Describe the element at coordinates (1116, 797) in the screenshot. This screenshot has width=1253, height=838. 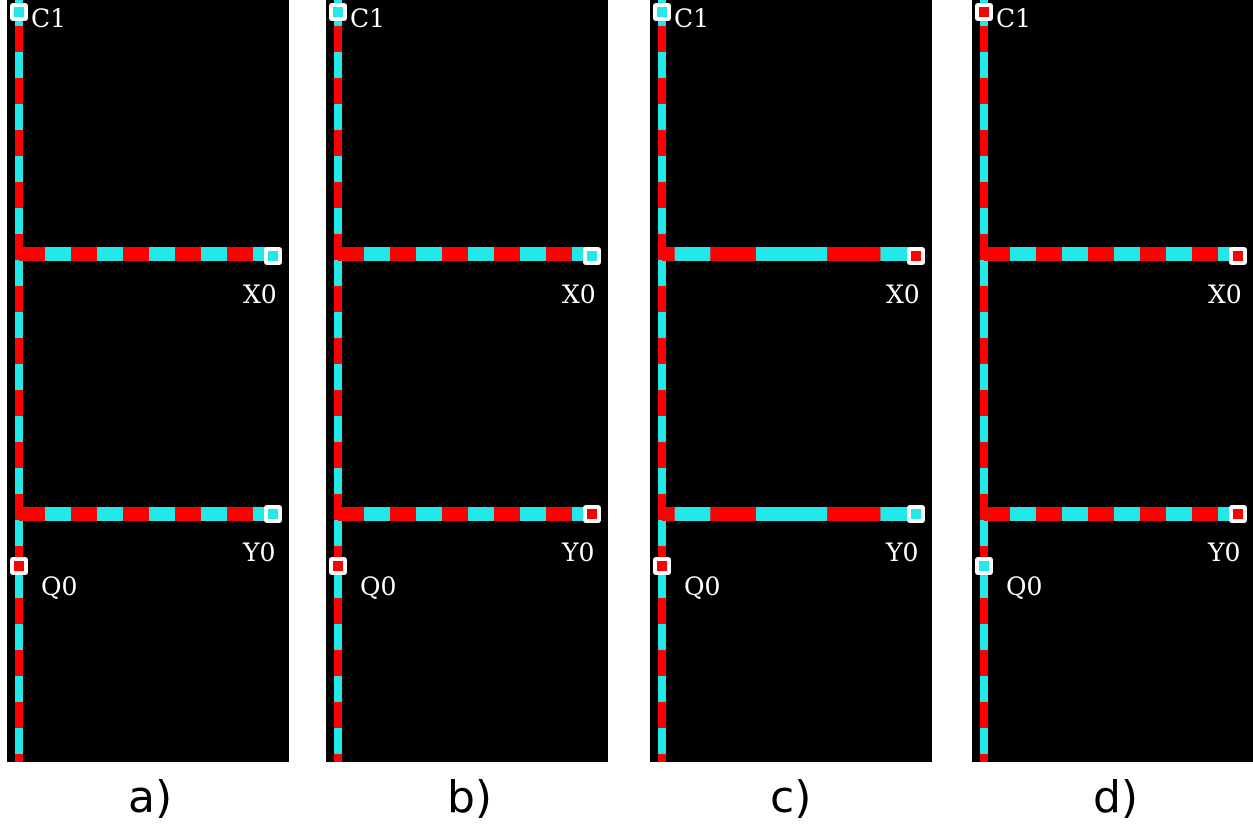
I see `caption-d: d)` at that location.